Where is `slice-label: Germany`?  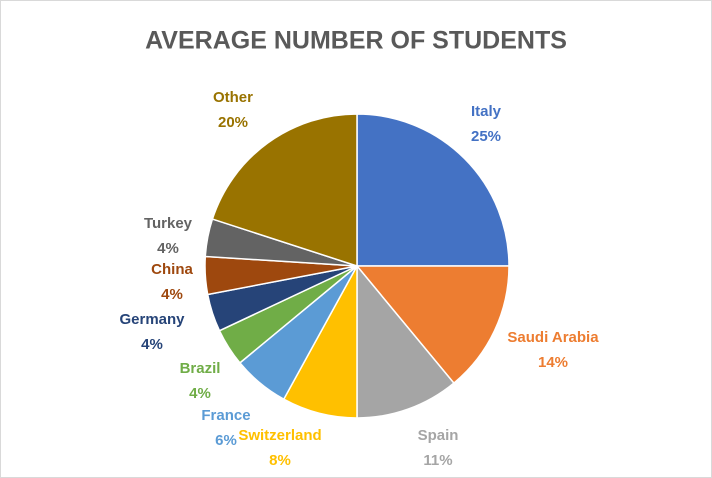
slice-label: Germany is located at coordinates (152, 319).